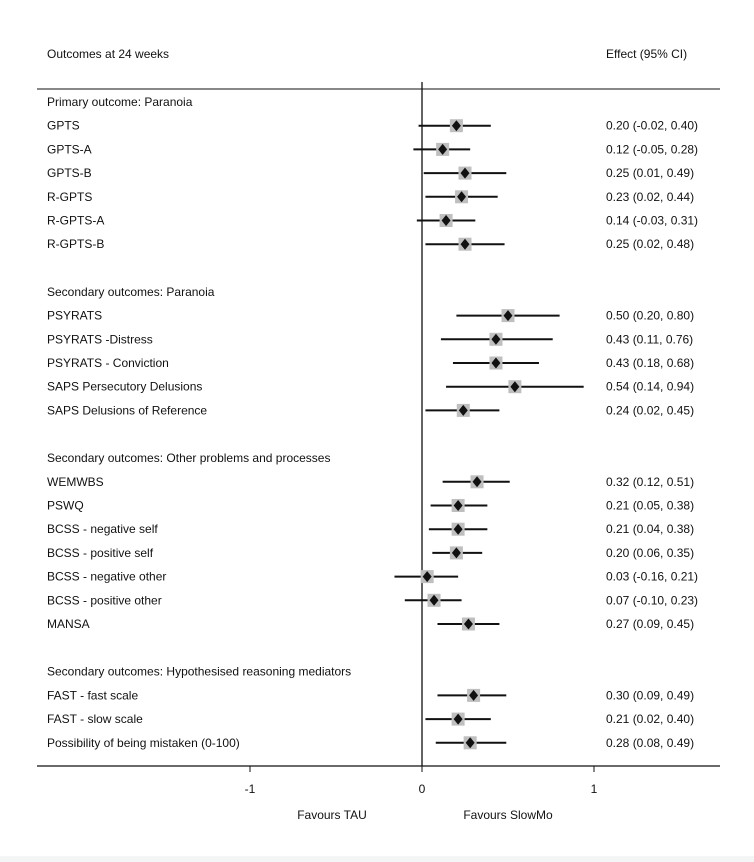 This screenshot has width=754, height=862. What do you see at coordinates (370, 339) in the screenshot?
I see `forest-row: PSYRATS -Distress 0.43 (0.11, 0.76)` at bounding box center [370, 339].